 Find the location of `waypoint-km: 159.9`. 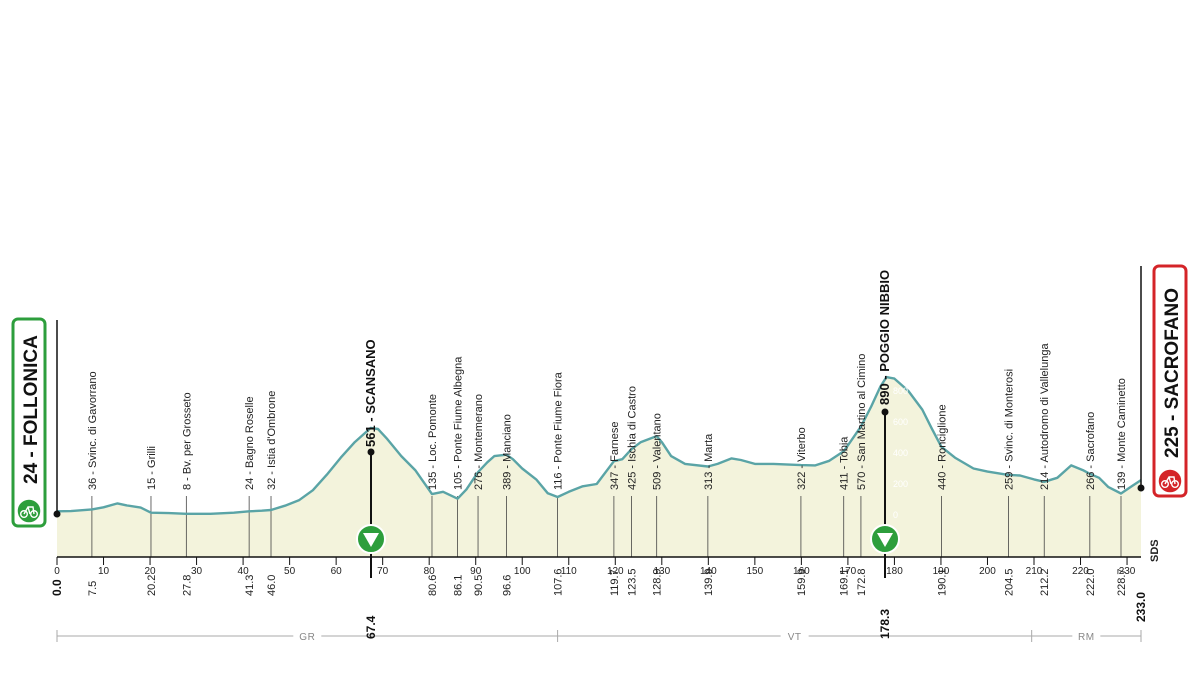

waypoint-km: 159.9 is located at coordinates (802, 582).